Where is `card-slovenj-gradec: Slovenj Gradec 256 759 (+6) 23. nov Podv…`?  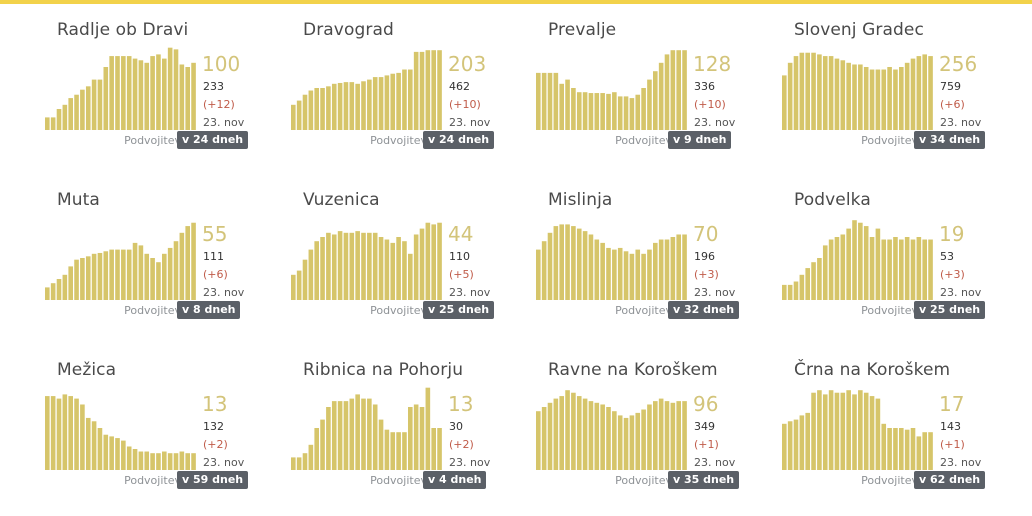
card-slovenj-gradec: Slovenj Gradec 256 759 (+6) 23. nov Podv… is located at coordinates (884, 96).